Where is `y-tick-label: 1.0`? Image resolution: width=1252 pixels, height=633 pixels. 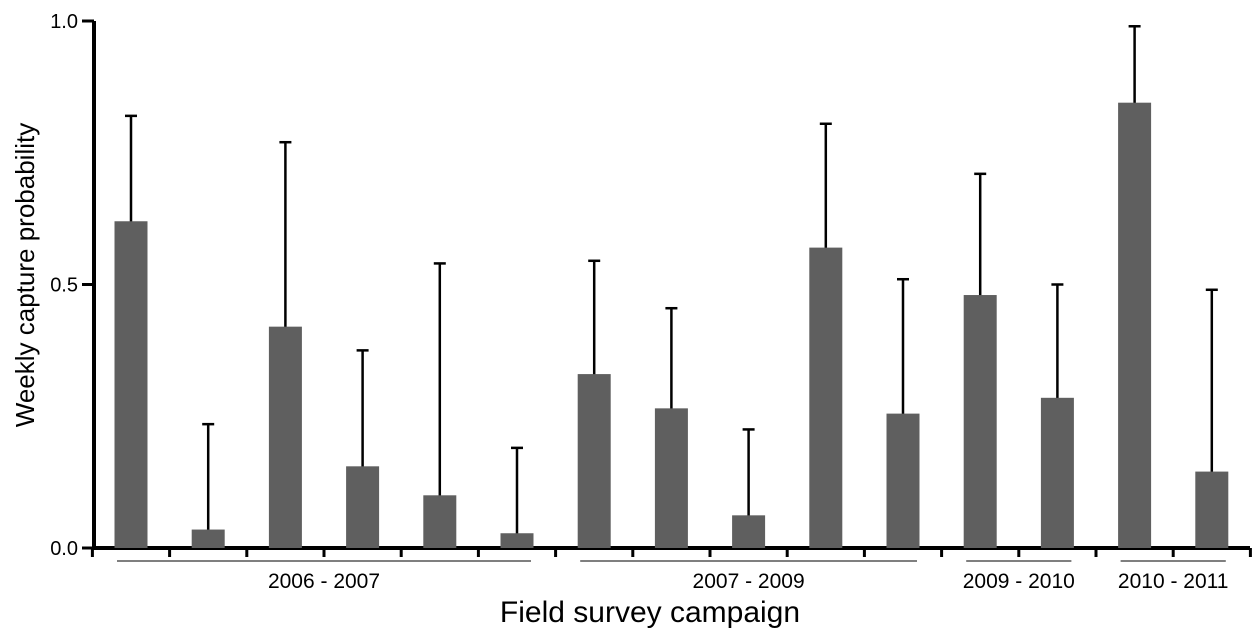
y-tick-label: 1.0 is located at coordinates (64, 22).